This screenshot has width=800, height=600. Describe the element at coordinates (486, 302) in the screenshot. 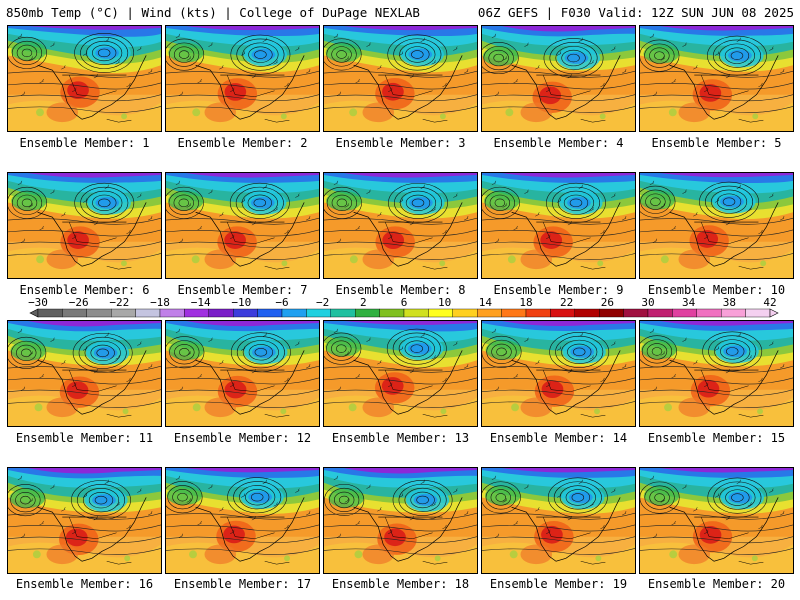

I see `colorbar-tick-label: 14` at that location.